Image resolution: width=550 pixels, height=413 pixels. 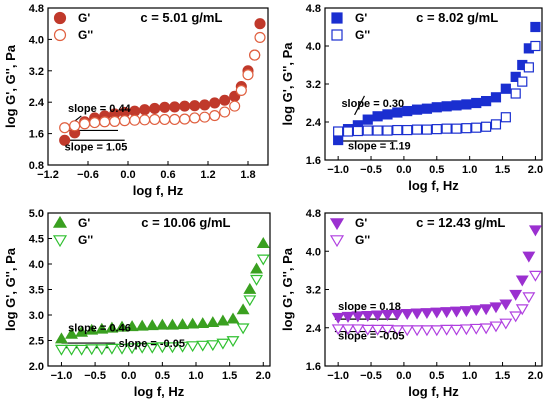 What do you see at coordinates (181, 17) in the screenshot?
I see `chart-title: c = 5.01 g/mL` at bounding box center [181, 17].